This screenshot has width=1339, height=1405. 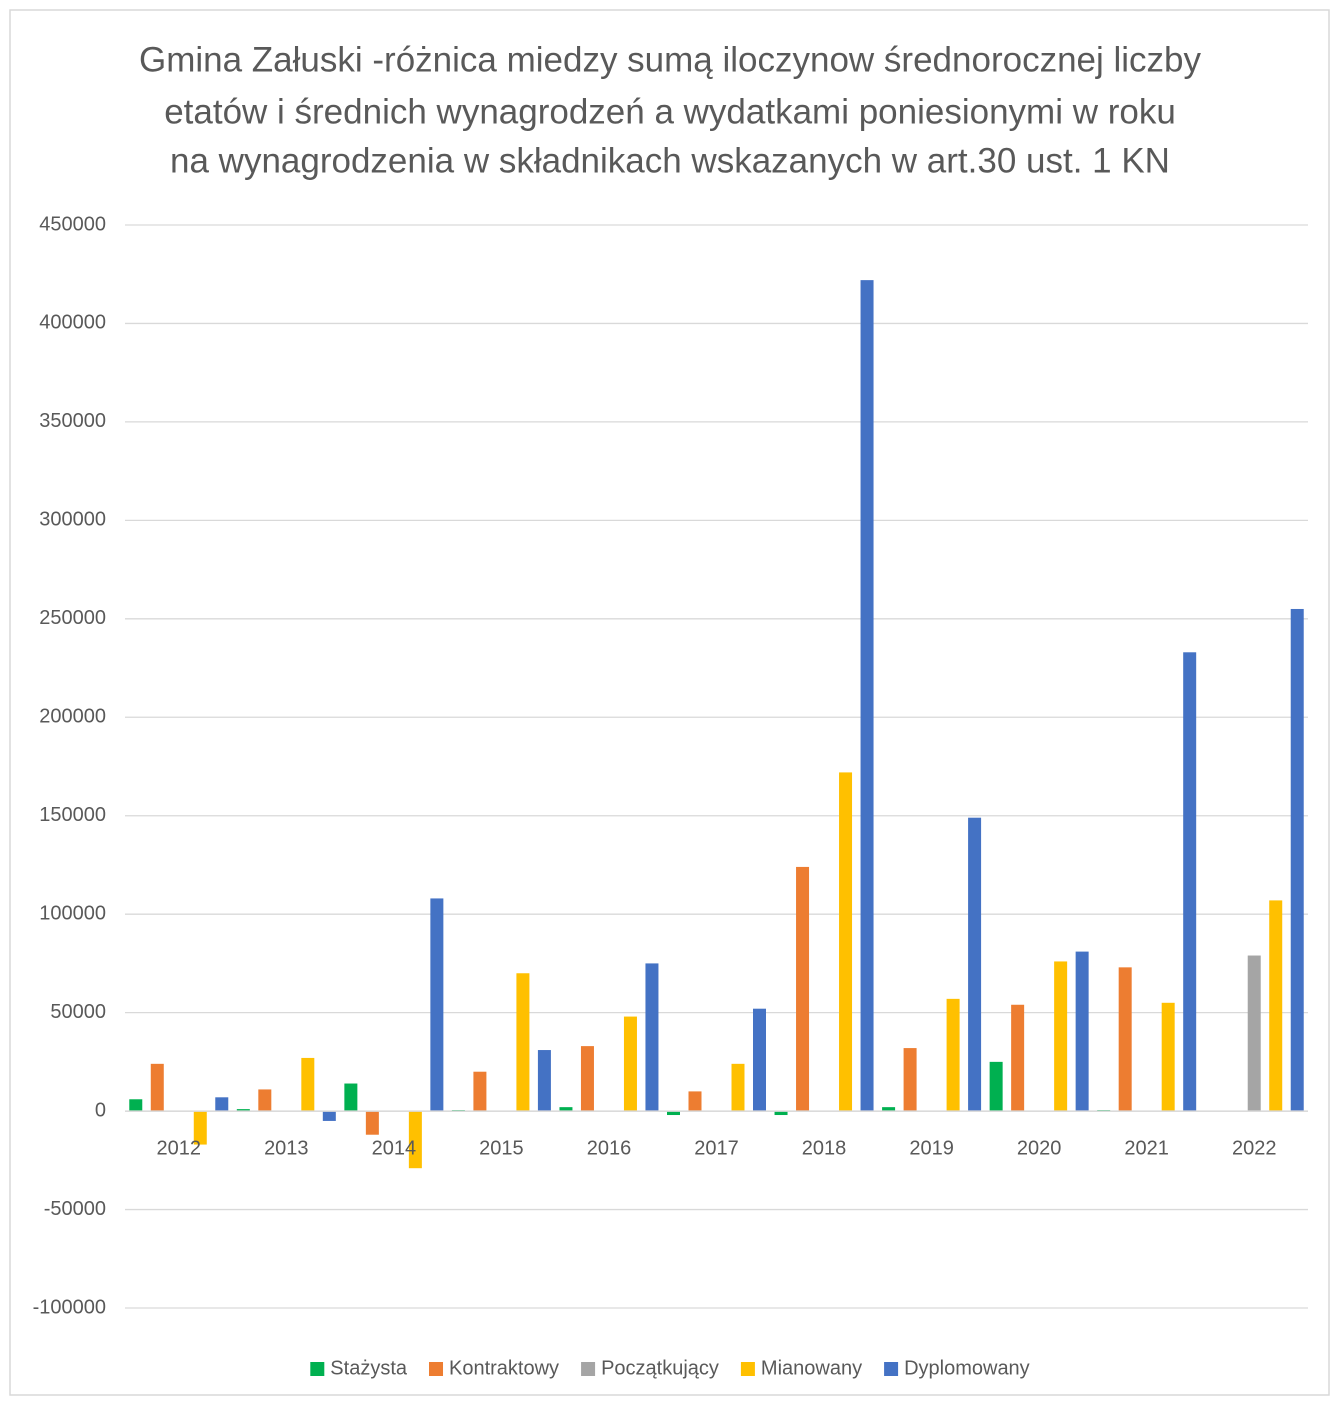 I want to click on x-tick-label: 2016, so click(x=609, y=1148).